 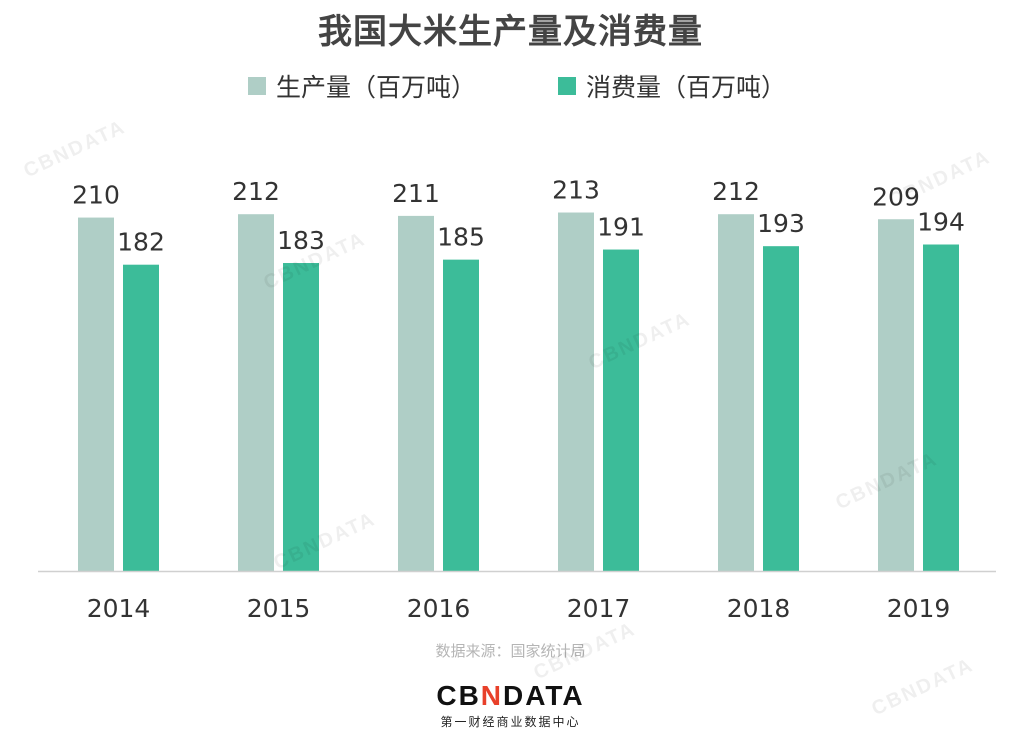 What do you see at coordinates (510, 32) in the screenshot?
I see `chart-title: 我国大米生产量及消费量` at bounding box center [510, 32].